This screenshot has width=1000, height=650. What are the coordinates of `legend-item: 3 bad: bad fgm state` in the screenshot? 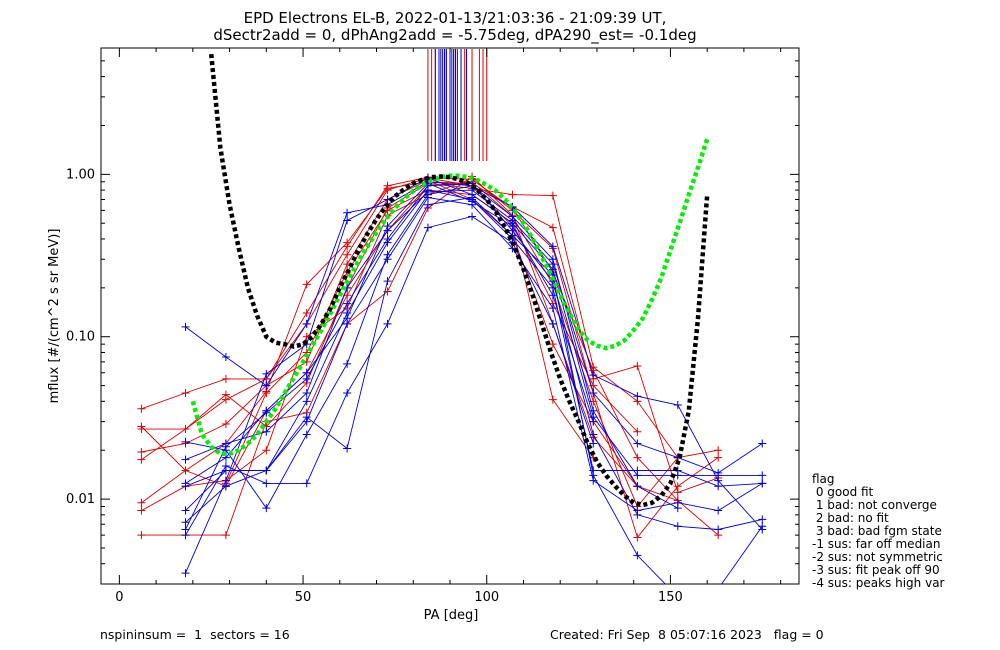 It's located at (877, 531).